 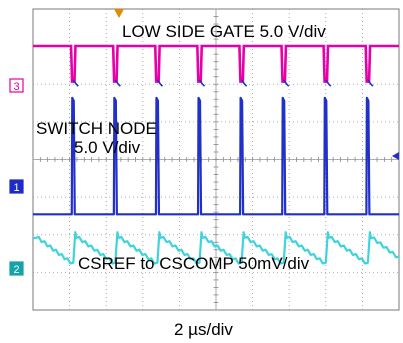 What do you see at coordinates (96, 128) in the screenshot?
I see `switch-annotation-line1: SWITCH NODE` at bounding box center [96, 128].